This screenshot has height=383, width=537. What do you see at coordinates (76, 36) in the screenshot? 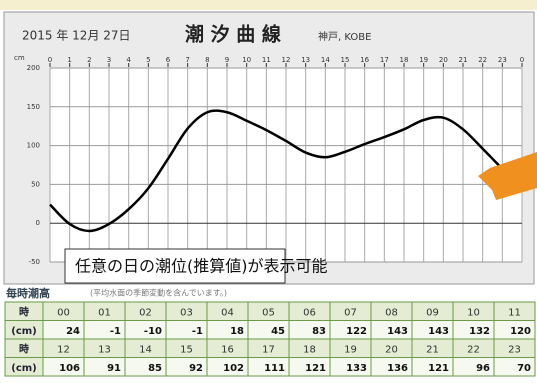
I see `date: 2015 年 12月 27日` at bounding box center [76, 36].